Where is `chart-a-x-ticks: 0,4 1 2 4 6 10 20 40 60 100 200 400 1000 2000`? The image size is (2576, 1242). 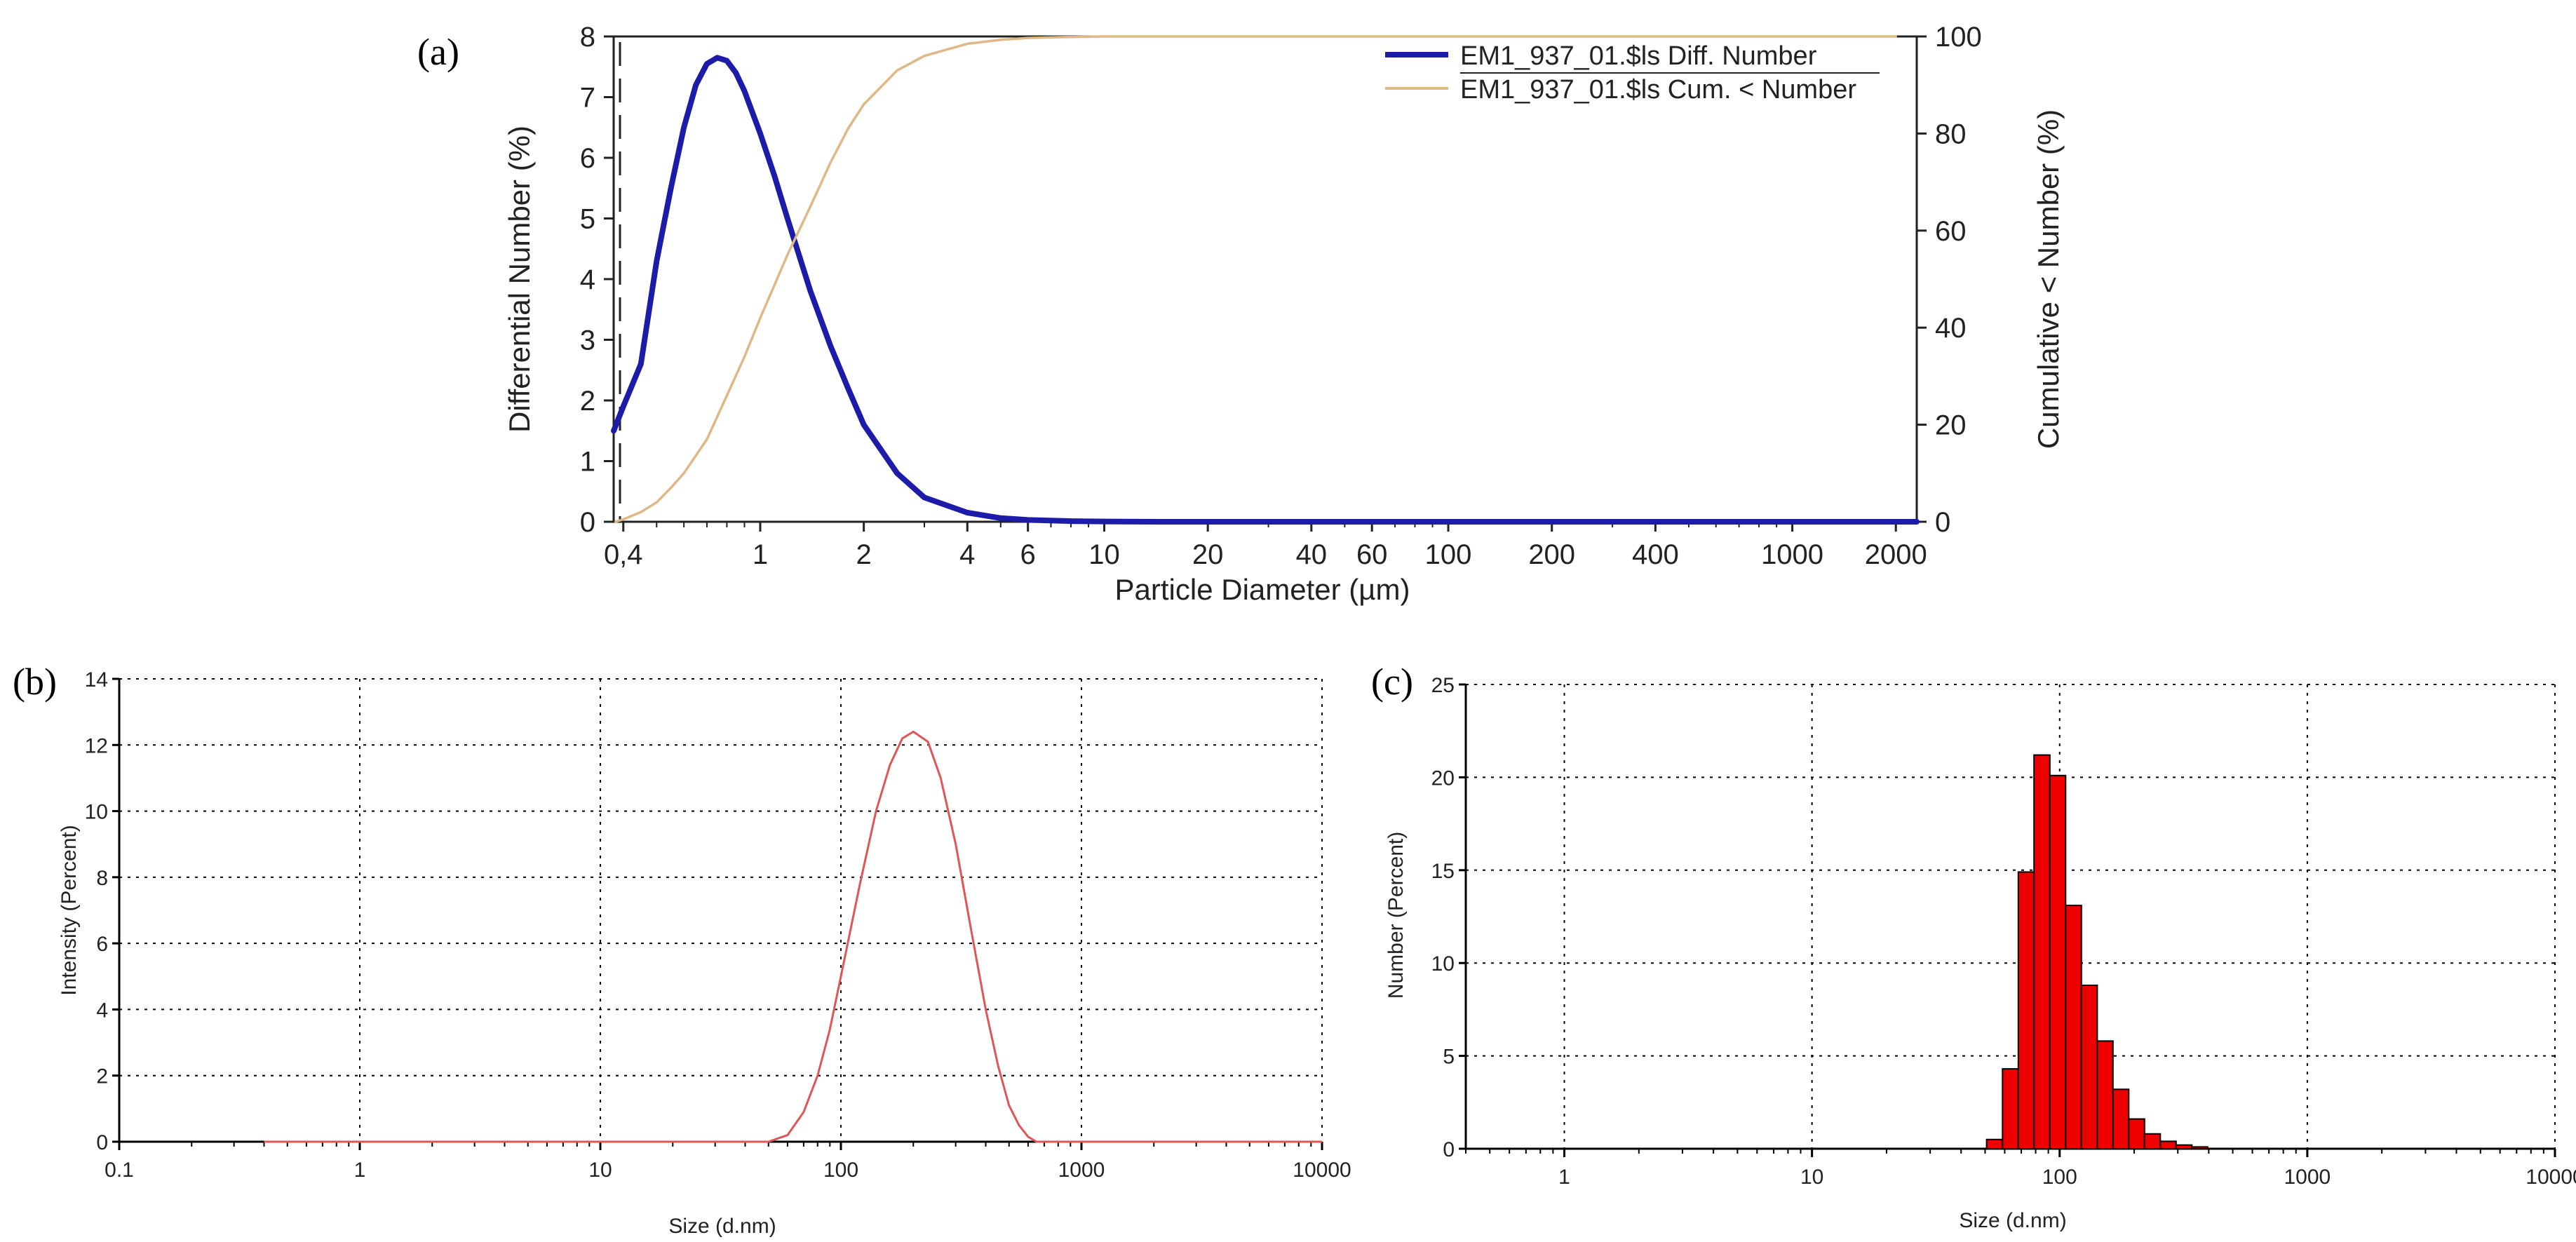 chart-a-x-ticks: 0,4 1 2 4 6 10 20 40 60 100 200 400 1000 2000 is located at coordinates (1265, 546).